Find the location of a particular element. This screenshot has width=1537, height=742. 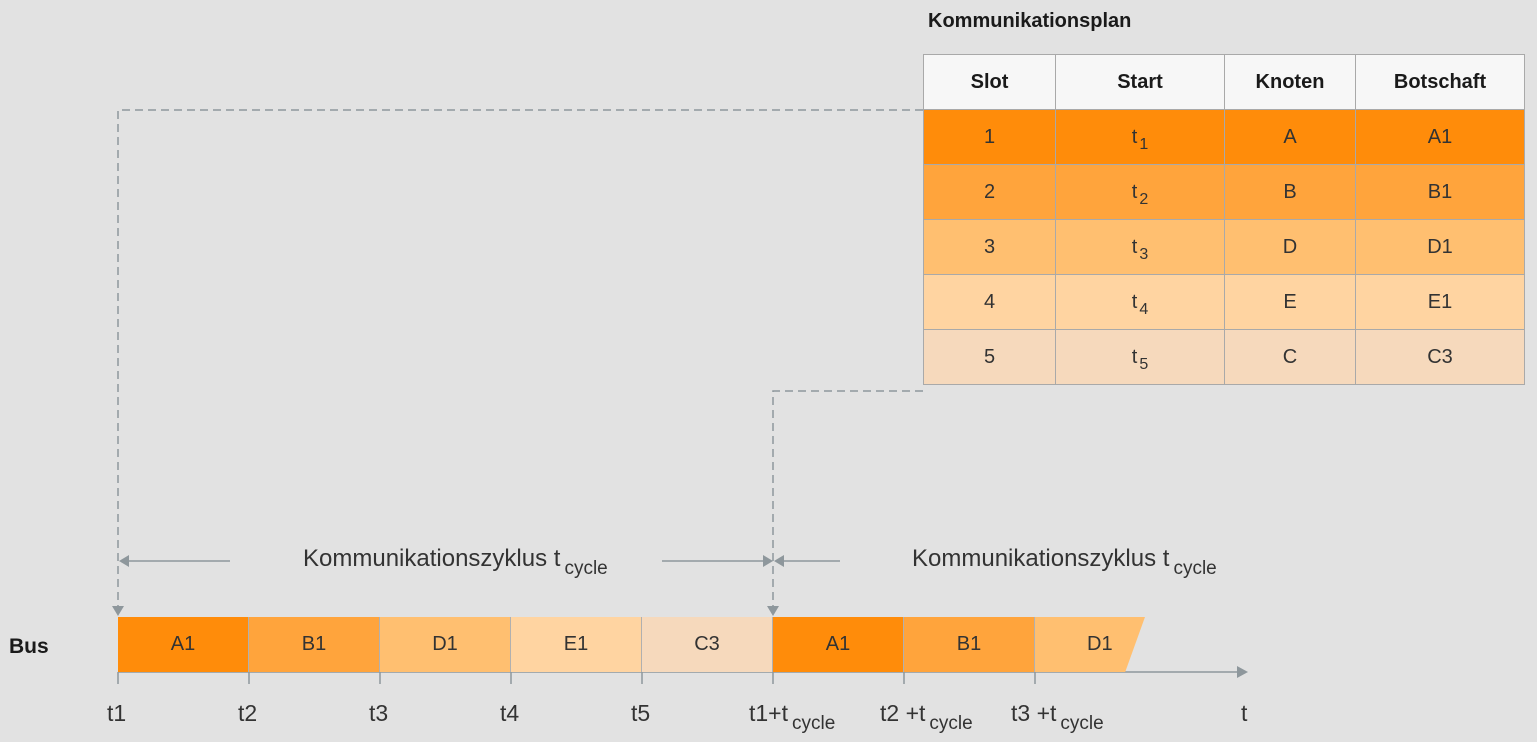

tick-label: t1 is located at coordinates (116, 713).